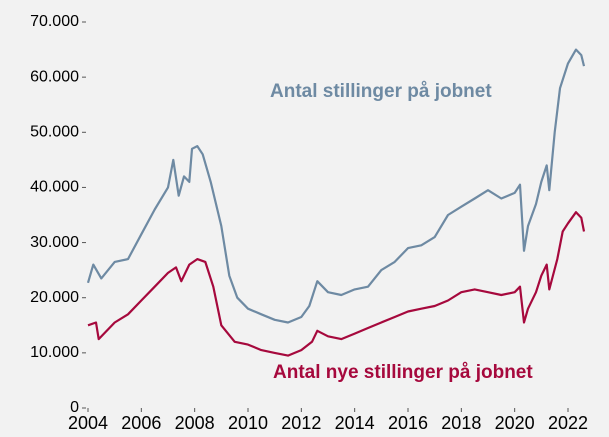 The height and width of the screenshot is (437, 609). I want to click on x-tick-label: 2016, so click(408, 423).